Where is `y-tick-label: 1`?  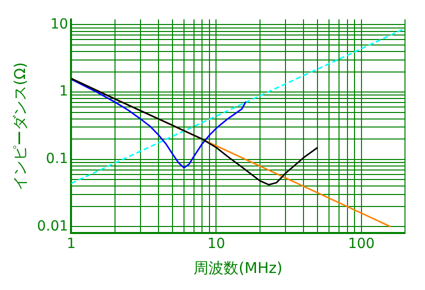
y-tick-label: 1 is located at coordinates (63, 92).